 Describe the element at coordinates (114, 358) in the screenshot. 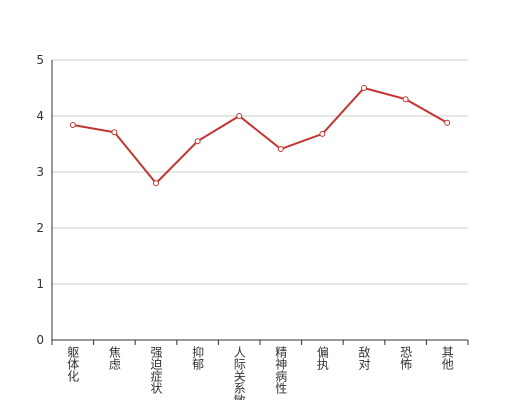

I see `x-tick-label: 焦虑` at that location.